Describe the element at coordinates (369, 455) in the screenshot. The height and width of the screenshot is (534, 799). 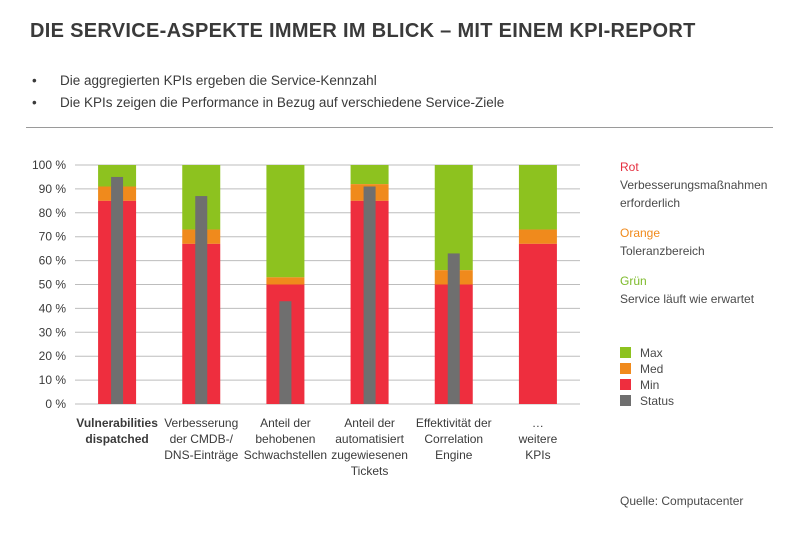
I see `x-category-label: zugewiesenen` at that location.